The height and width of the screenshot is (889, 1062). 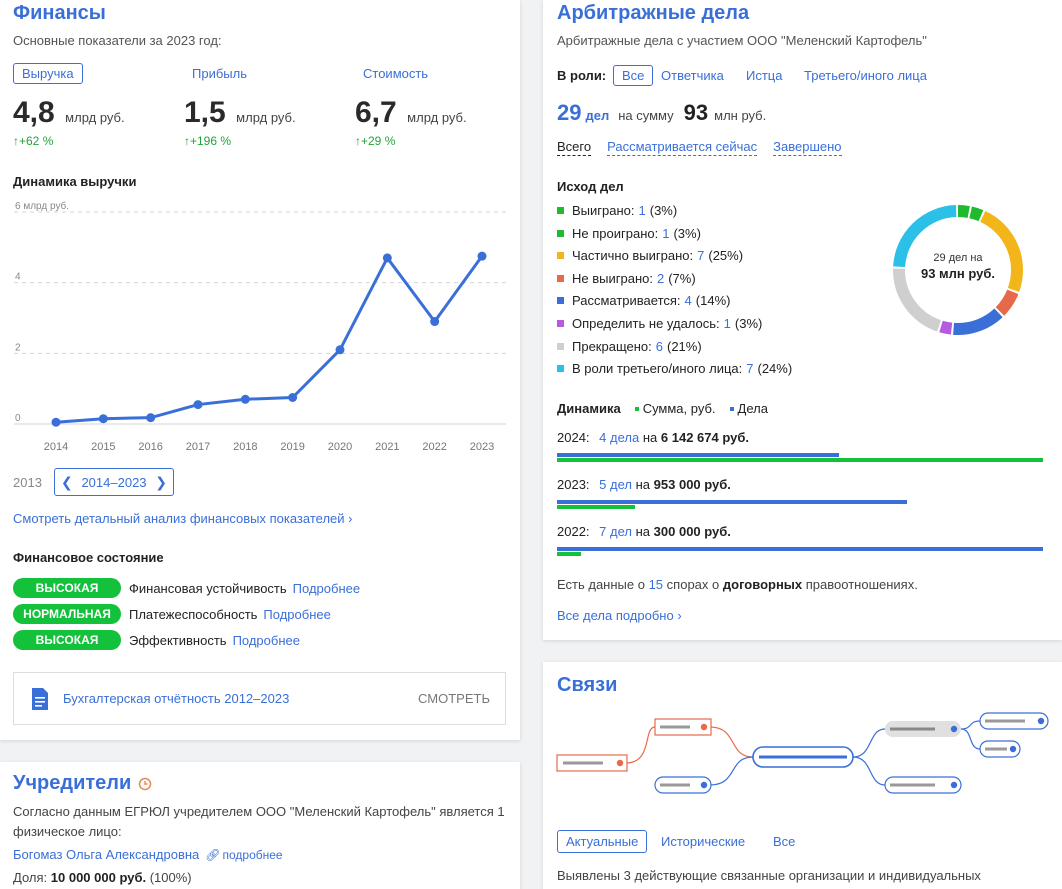 What do you see at coordinates (573, 531) in the screenshot?
I see `year-label: 2022:` at bounding box center [573, 531].